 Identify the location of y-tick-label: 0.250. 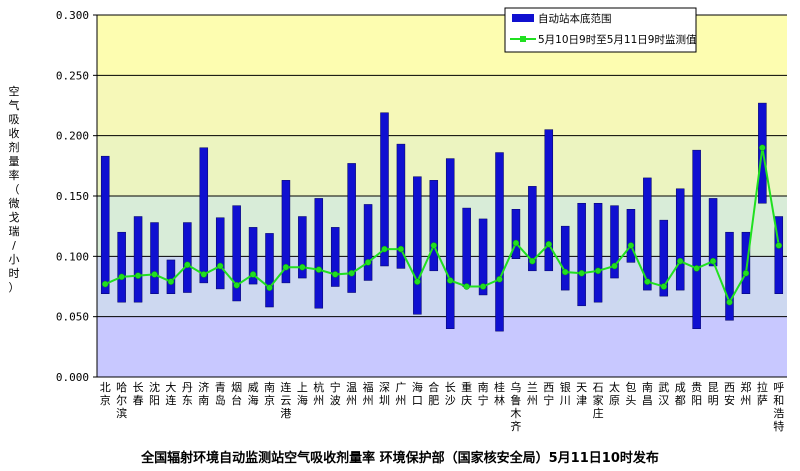
(72, 75).